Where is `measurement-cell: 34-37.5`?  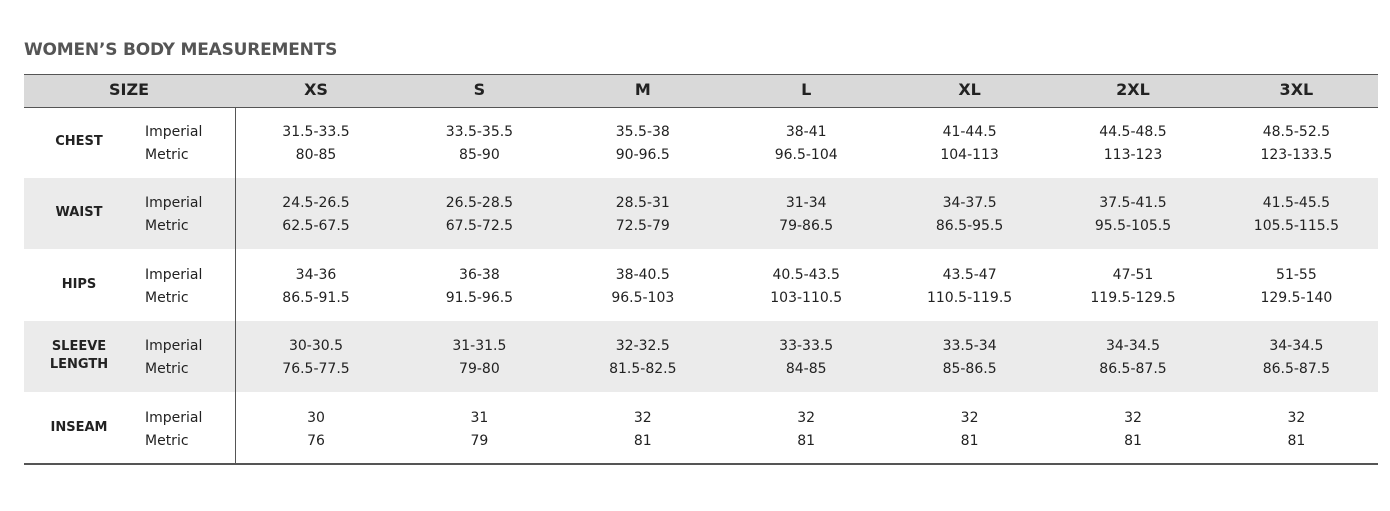 measurement-cell: 34-37.5 is located at coordinates (969, 203).